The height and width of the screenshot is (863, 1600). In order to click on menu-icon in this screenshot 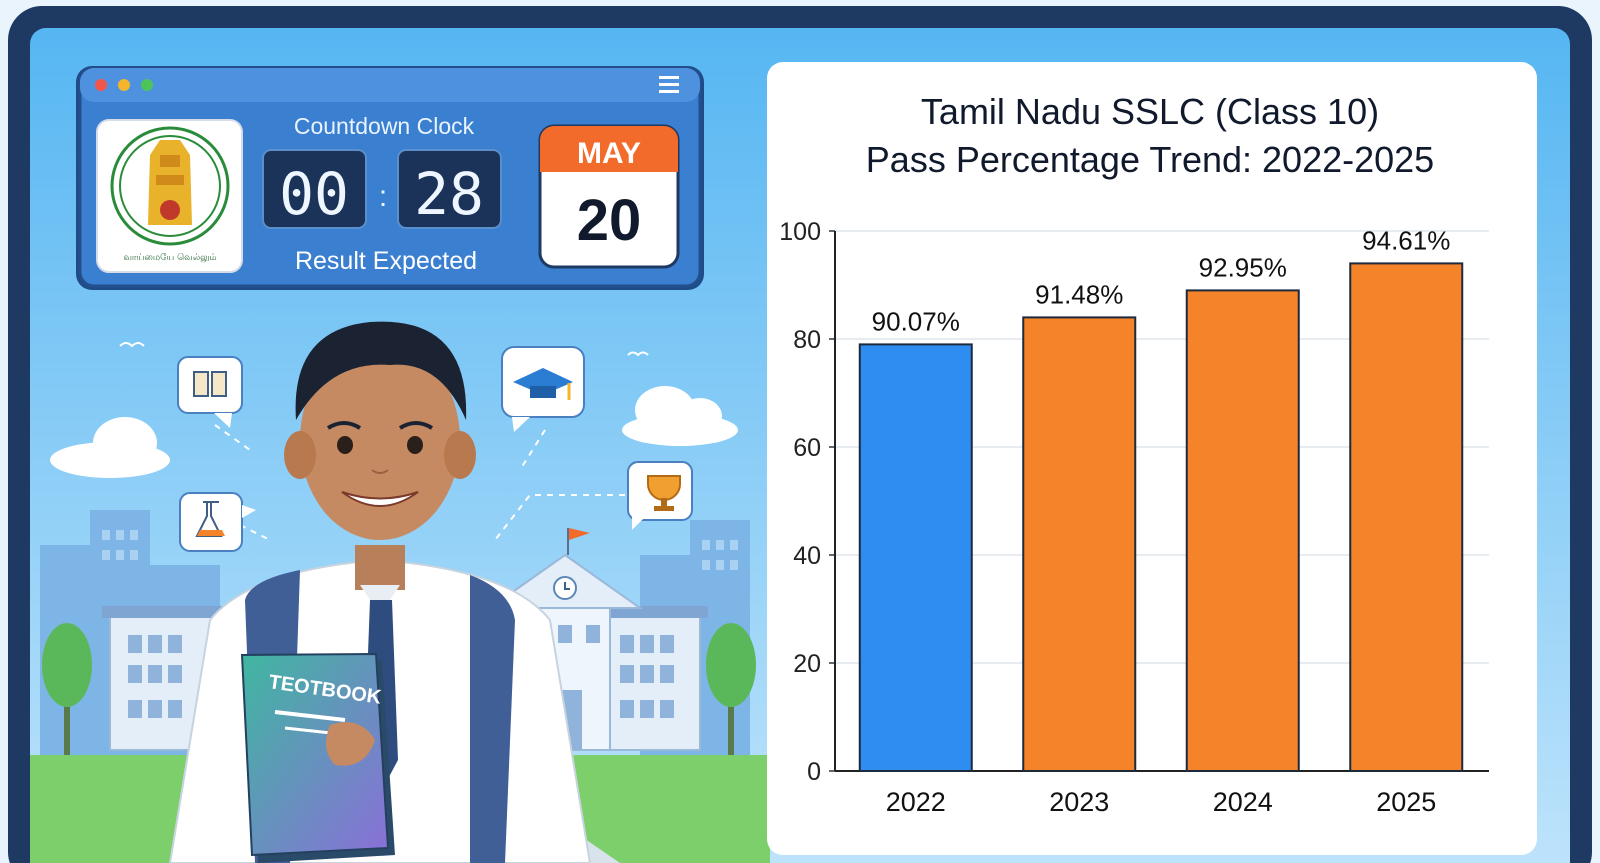, I will do `click(669, 84)`.